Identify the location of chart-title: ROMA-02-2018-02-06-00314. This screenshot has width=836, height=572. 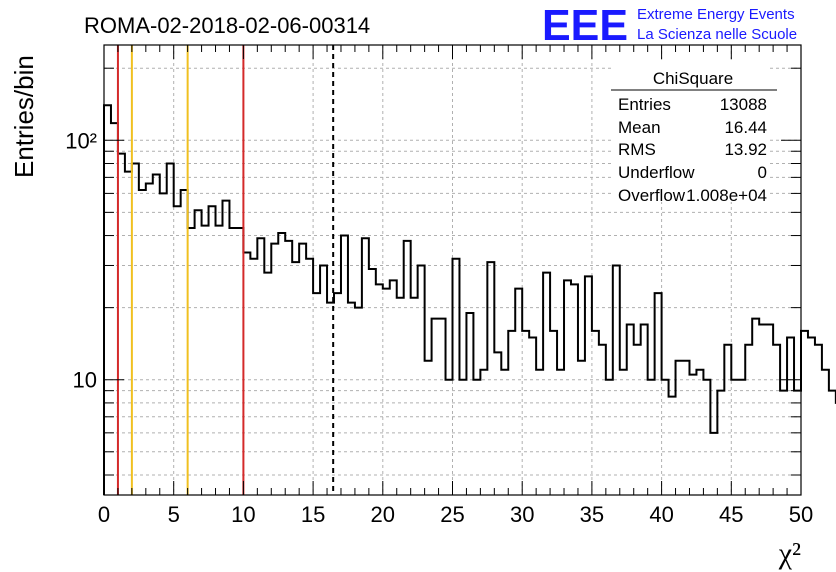
(227, 25).